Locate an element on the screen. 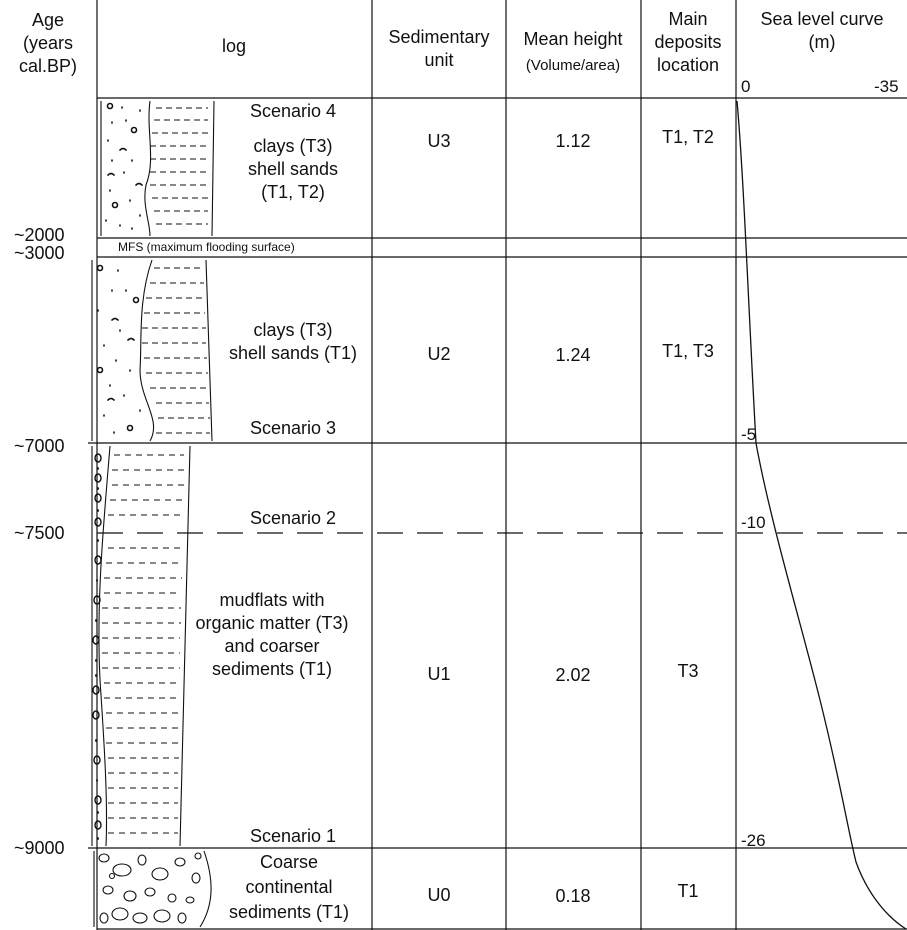  u3-unit: U3 is located at coordinates (439, 141).